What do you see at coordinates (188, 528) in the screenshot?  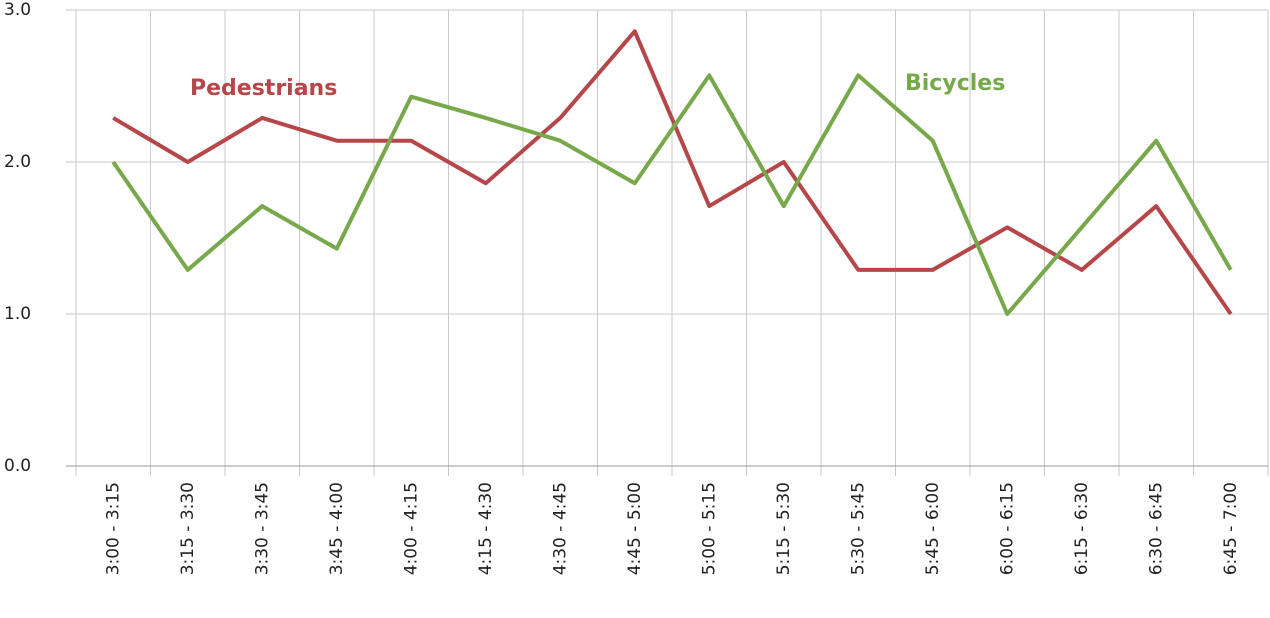 I see `x-tick-label: 3:15 - 3:30` at bounding box center [188, 528].